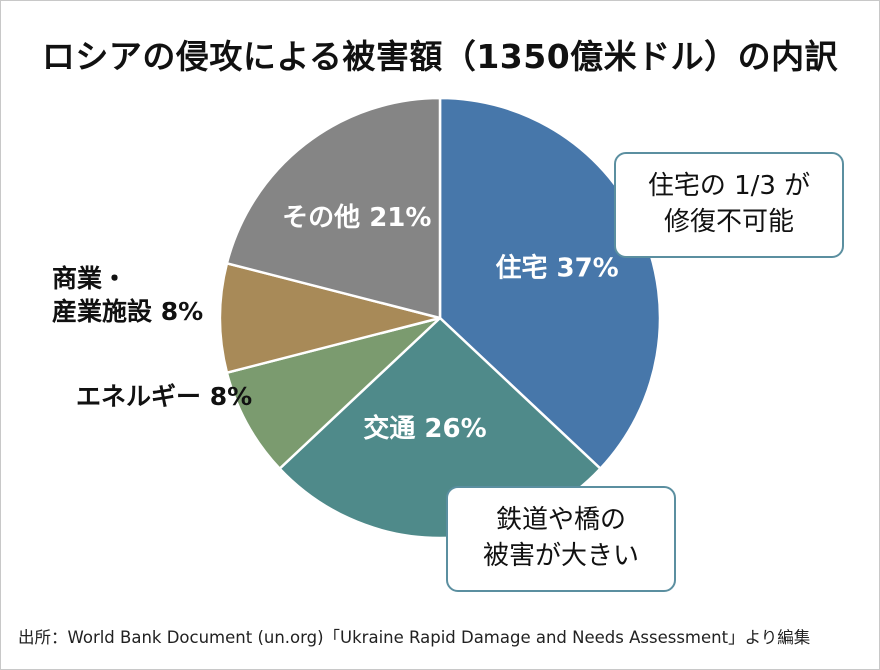 This screenshot has height=670, width=880. Describe the element at coordinates (560, 520) in the screenshot. I see `callout-transport-line1: 鉄道や橋の` at that location.